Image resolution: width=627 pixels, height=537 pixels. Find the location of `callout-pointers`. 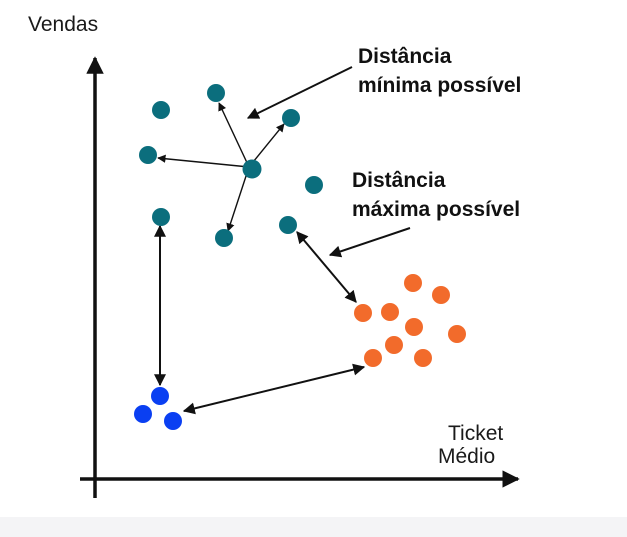

callout-pointers is located at coordinates (328, 162).